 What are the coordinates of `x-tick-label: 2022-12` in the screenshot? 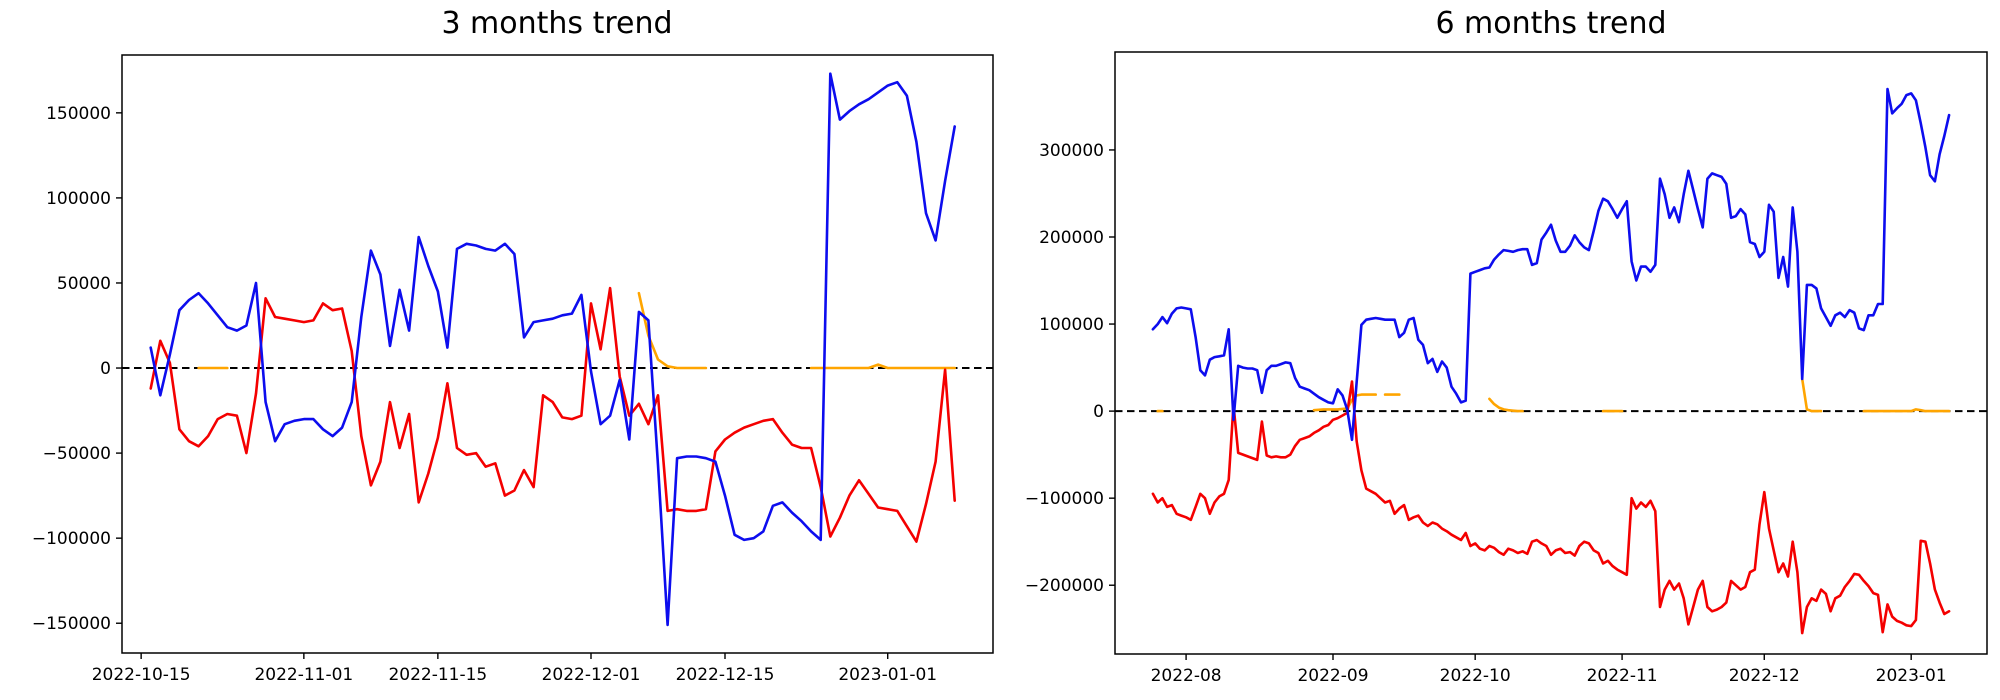 It's located at (1764, 676).